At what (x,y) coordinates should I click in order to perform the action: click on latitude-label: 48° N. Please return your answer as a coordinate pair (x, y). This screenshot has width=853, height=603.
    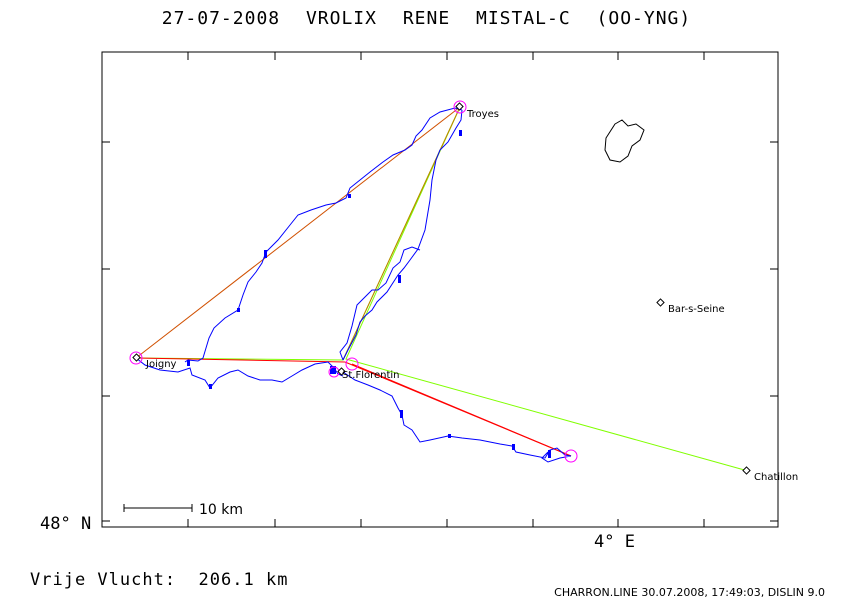
    Looking at the image, I should click on (66, 524).